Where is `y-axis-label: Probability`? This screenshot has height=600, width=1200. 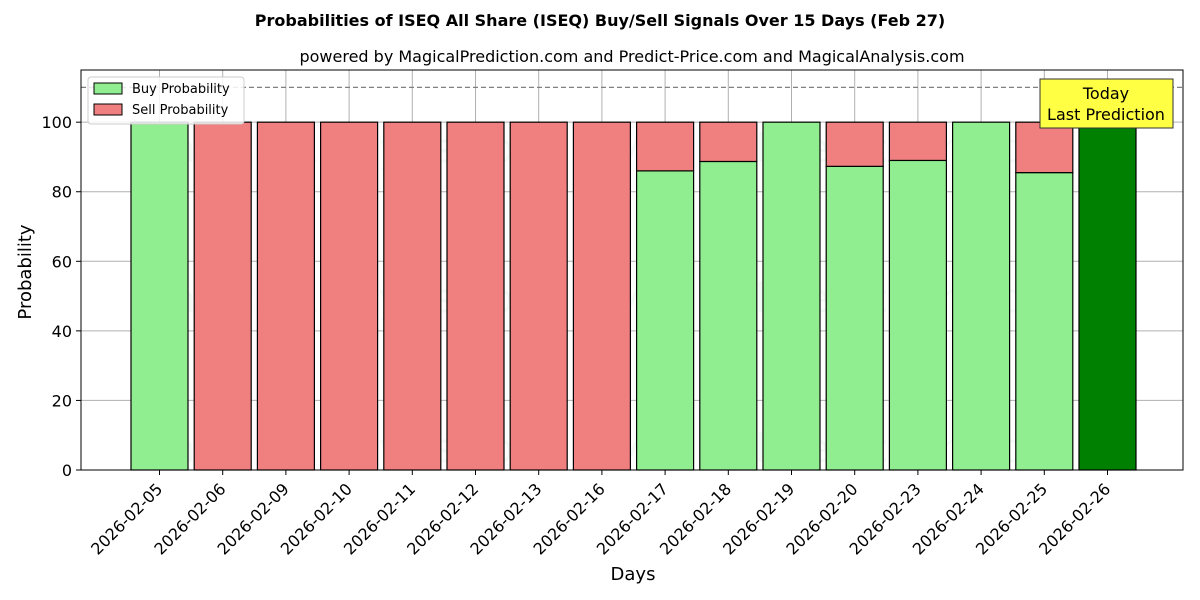
y-axis-label: Probability is located at coordinates (25, 271).